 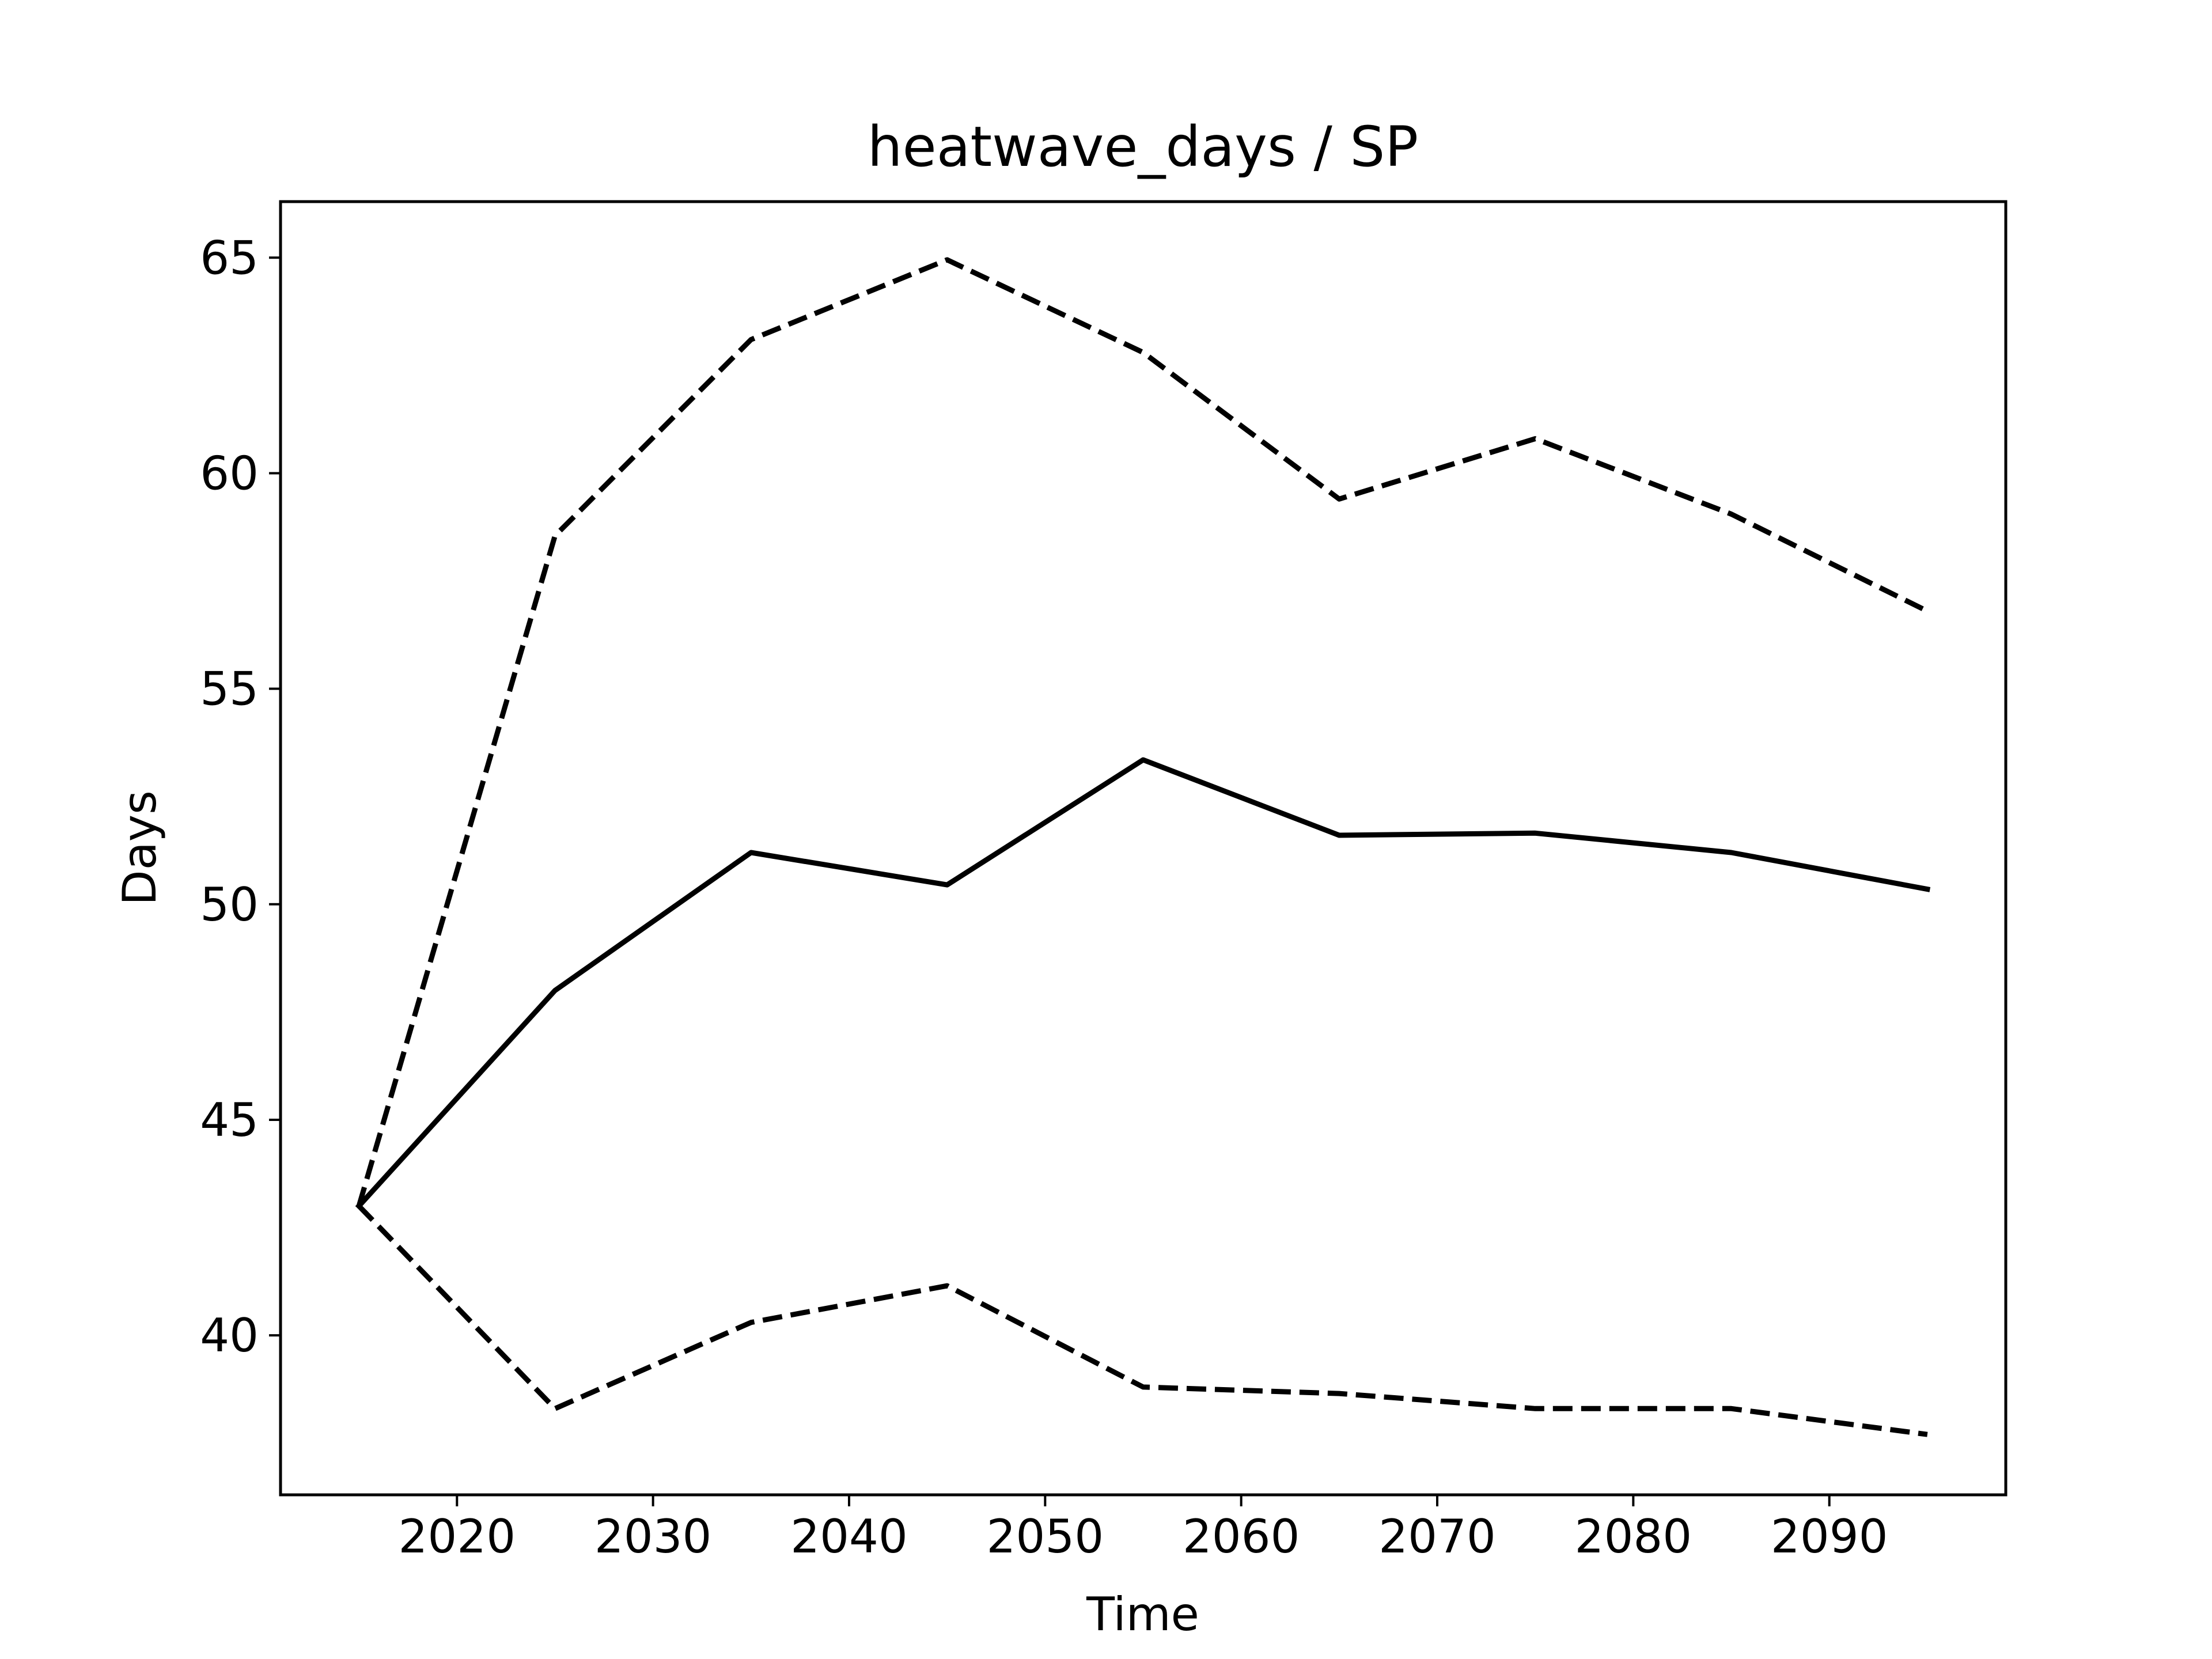 What do you see at coordinates (1241, 1536) in the screenshot?
I see `x-tick-label: 2060` at bounding box center [1241, 1536].